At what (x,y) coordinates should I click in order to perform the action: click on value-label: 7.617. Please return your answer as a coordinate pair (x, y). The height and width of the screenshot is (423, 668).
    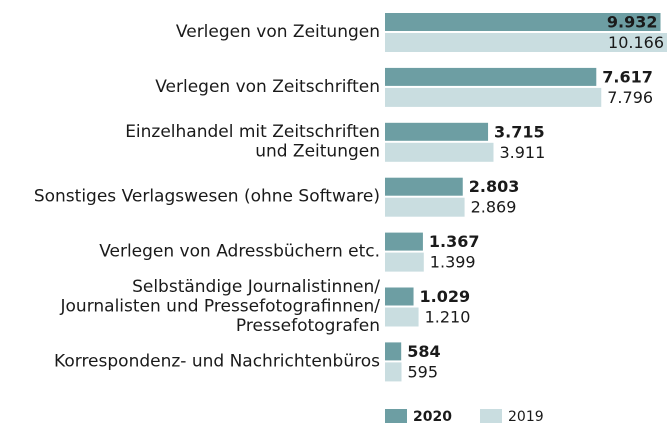
    Looking at the image, I should click on (627, 76).